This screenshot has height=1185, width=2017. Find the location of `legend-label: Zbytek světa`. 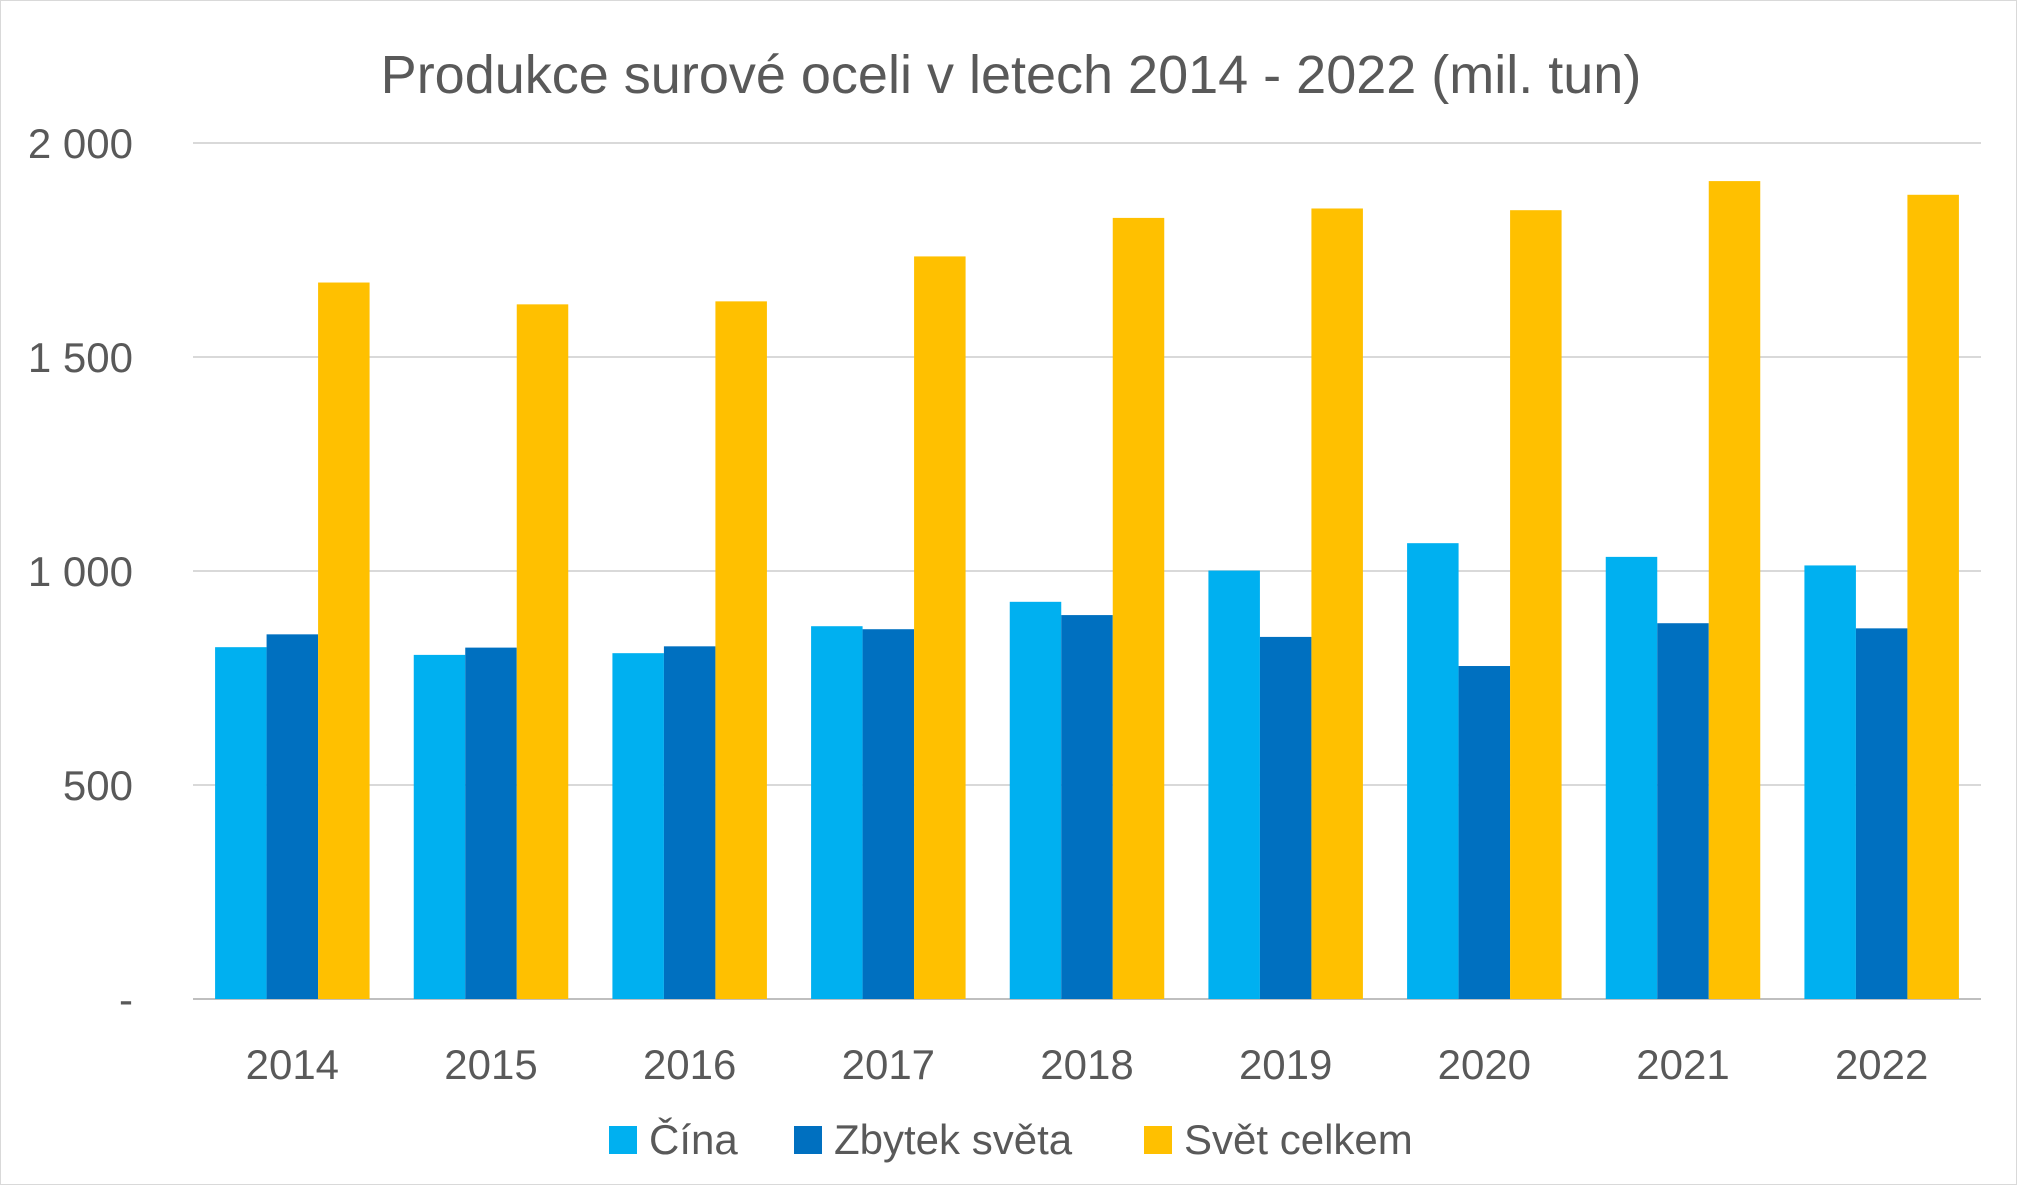

legend-label: Zbytek světa is located at coordinates (953, 1139).